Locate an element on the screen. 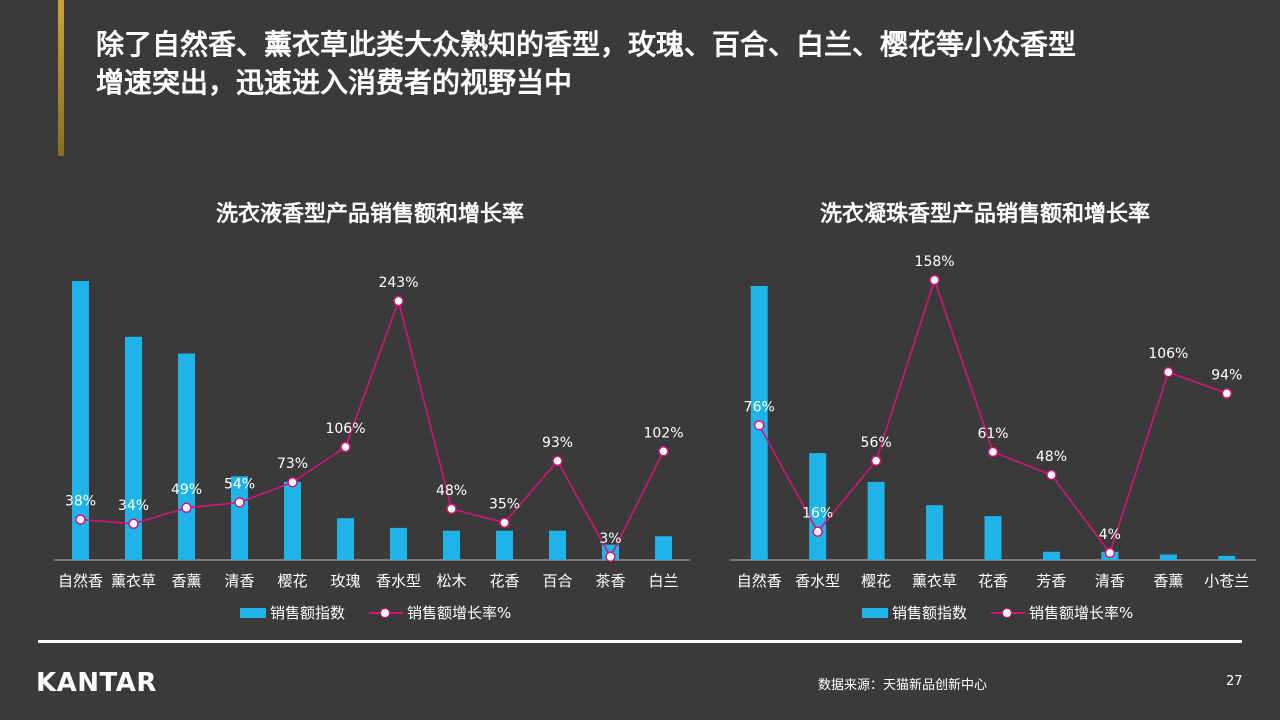 This screenshot has width=1280, height=720. chart2-category-label: 香水型 is located at coordinates (817, 581).